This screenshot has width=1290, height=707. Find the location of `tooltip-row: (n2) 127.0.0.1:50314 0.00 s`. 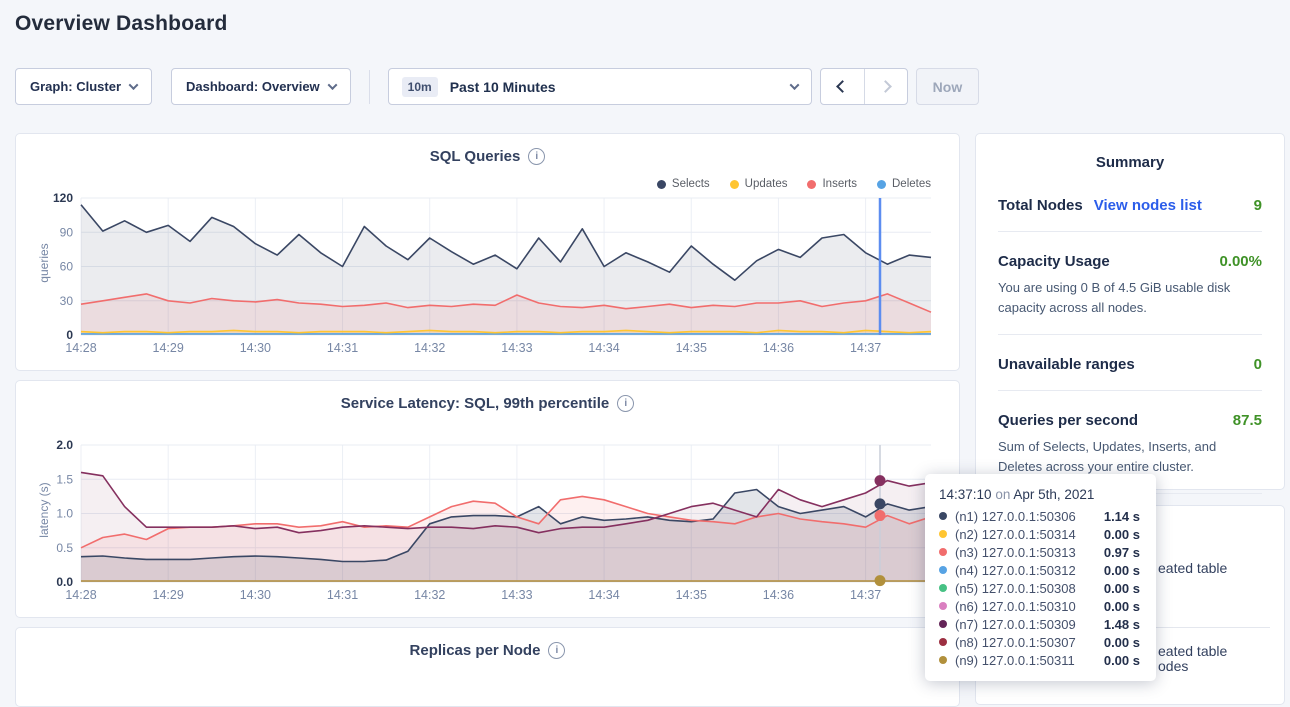

tooltip-row: (n2) 127.0.0.1:50314 0.00 s is located at coordinates (1040, 534).